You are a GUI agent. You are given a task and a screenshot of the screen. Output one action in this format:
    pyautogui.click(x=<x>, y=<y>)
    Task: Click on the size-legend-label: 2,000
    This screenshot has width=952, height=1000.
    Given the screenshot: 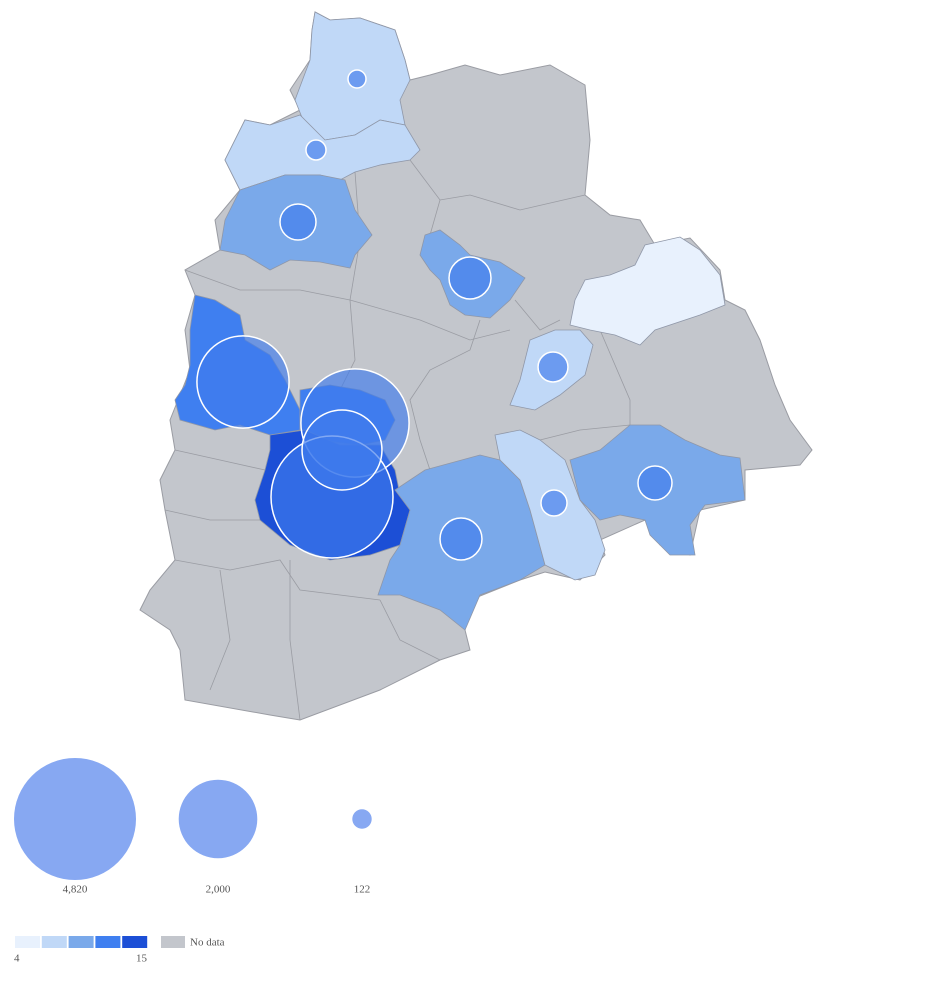 What is the action you would take?
    pyautogui.click(x=218, y=890)
    